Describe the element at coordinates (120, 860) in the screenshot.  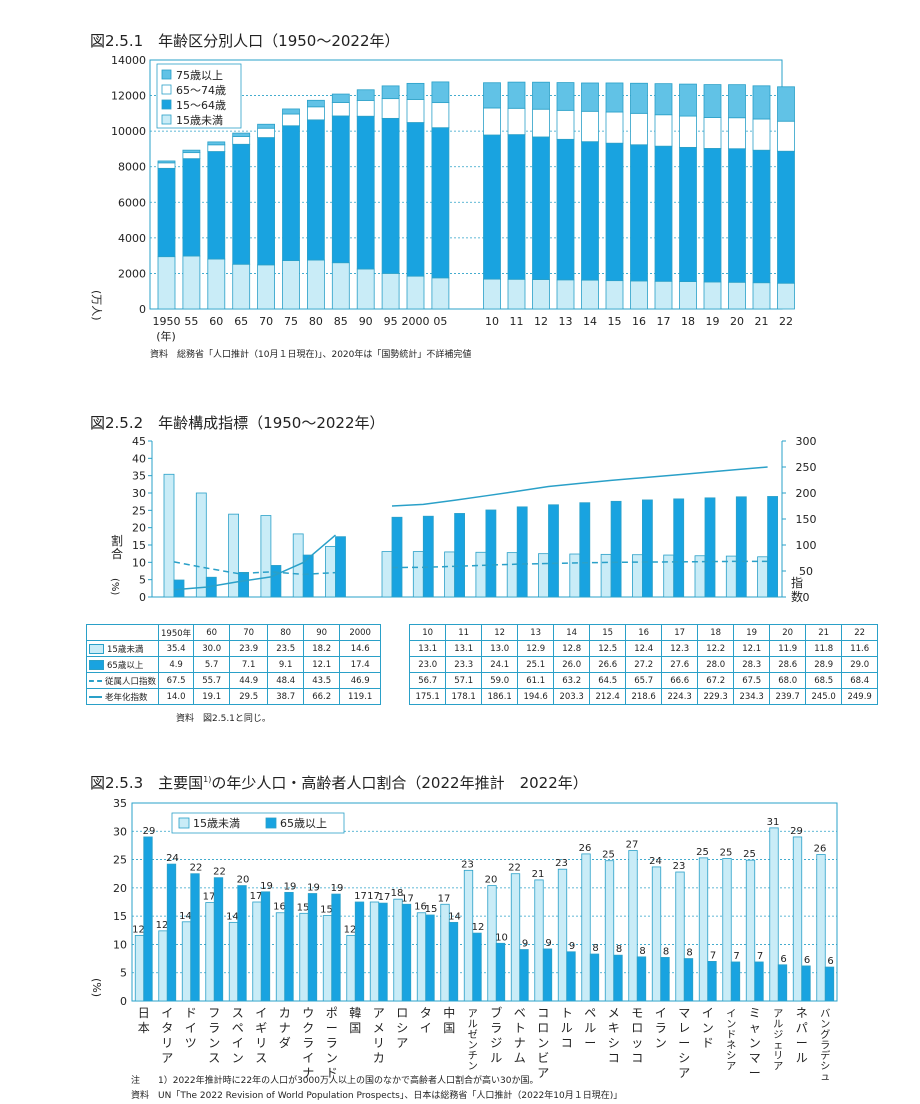
I see `fig3-ytick-label: 25` at that location.